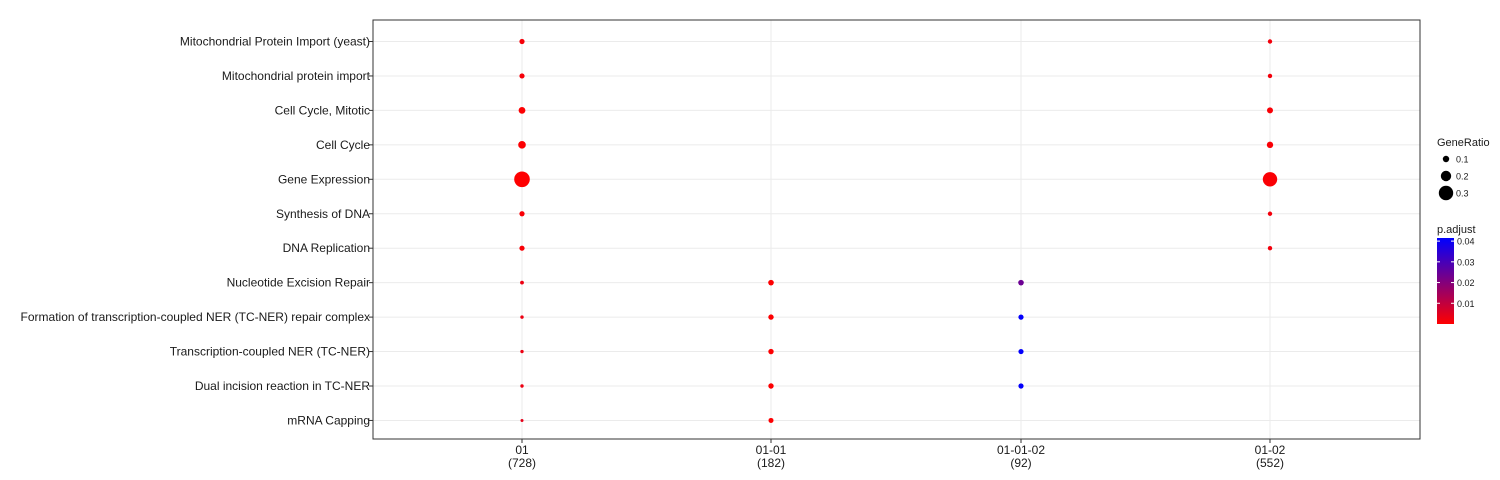  Describe the element at coordinates (1466, 283) in the screenshot. I see `color-legend-label: 0.02` at that location.